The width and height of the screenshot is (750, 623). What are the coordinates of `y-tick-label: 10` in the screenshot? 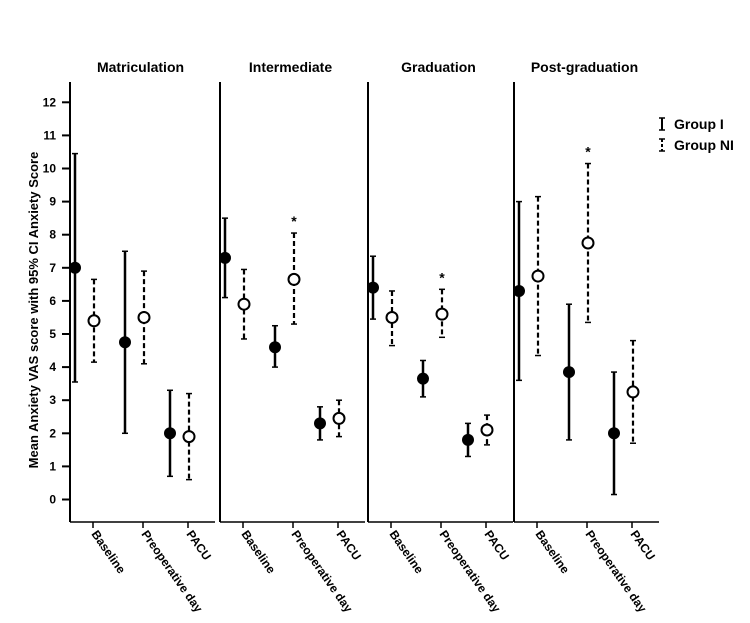 It's located at (50, 169).